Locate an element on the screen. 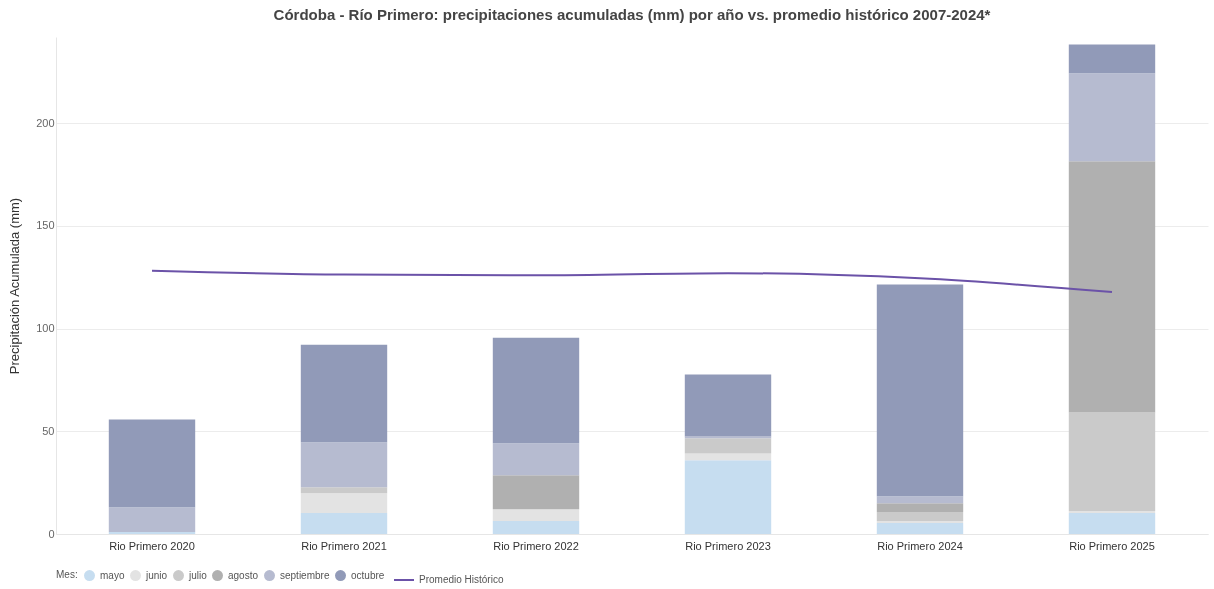 The image size is (1214, 589). x-tick-label: Rio Primero 2025 is located at coordinates (1112, 545).